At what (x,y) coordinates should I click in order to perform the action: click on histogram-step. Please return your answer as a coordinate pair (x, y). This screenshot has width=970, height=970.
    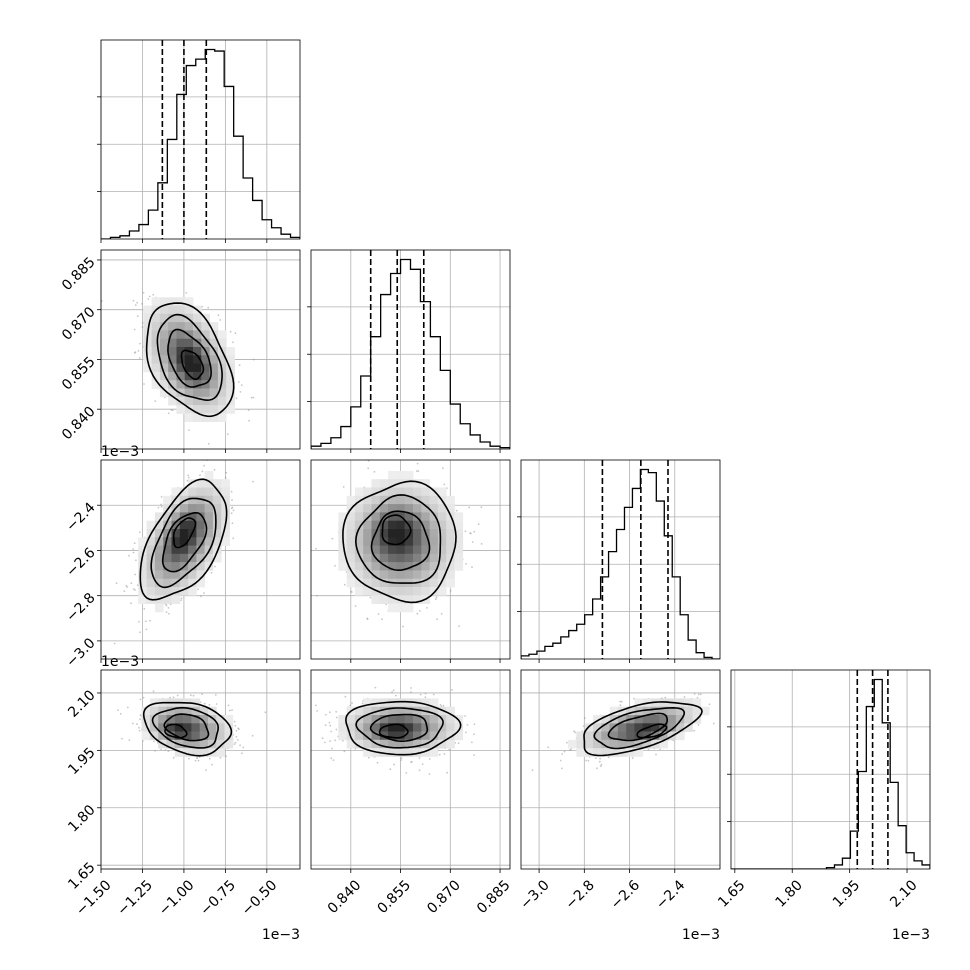
    Looking at the image, I should click on (410, 353).